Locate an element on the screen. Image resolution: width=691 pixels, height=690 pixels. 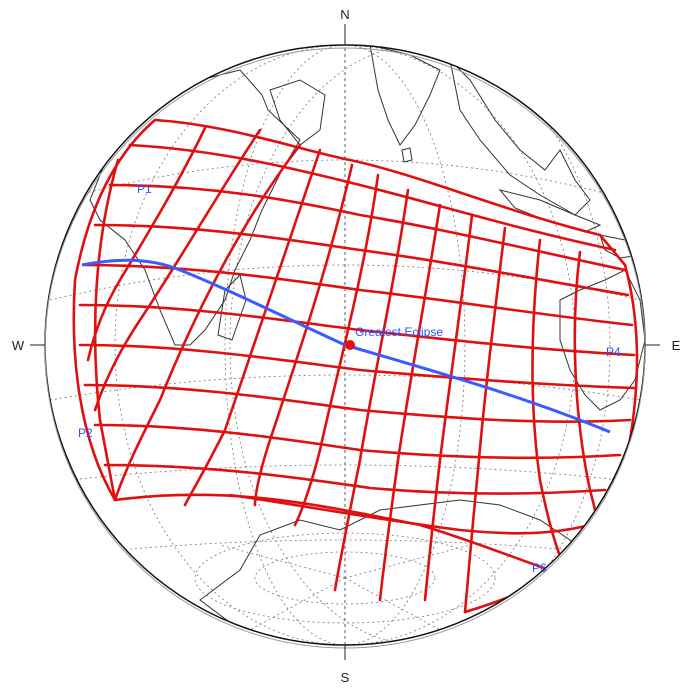
greatest-eclipse-label: Greatest Eclipse is located at coordinates (399, 332).